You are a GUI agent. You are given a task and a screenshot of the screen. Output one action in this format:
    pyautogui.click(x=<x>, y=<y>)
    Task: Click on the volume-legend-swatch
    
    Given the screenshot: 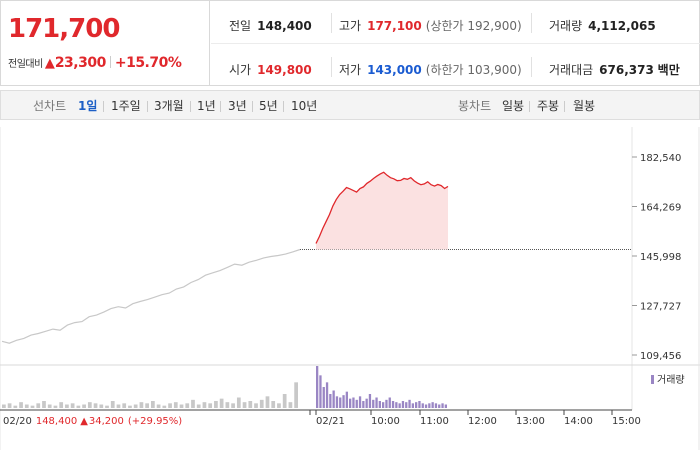 What is the action you would take?
    pyautogui.click(x=652, y=379)
    